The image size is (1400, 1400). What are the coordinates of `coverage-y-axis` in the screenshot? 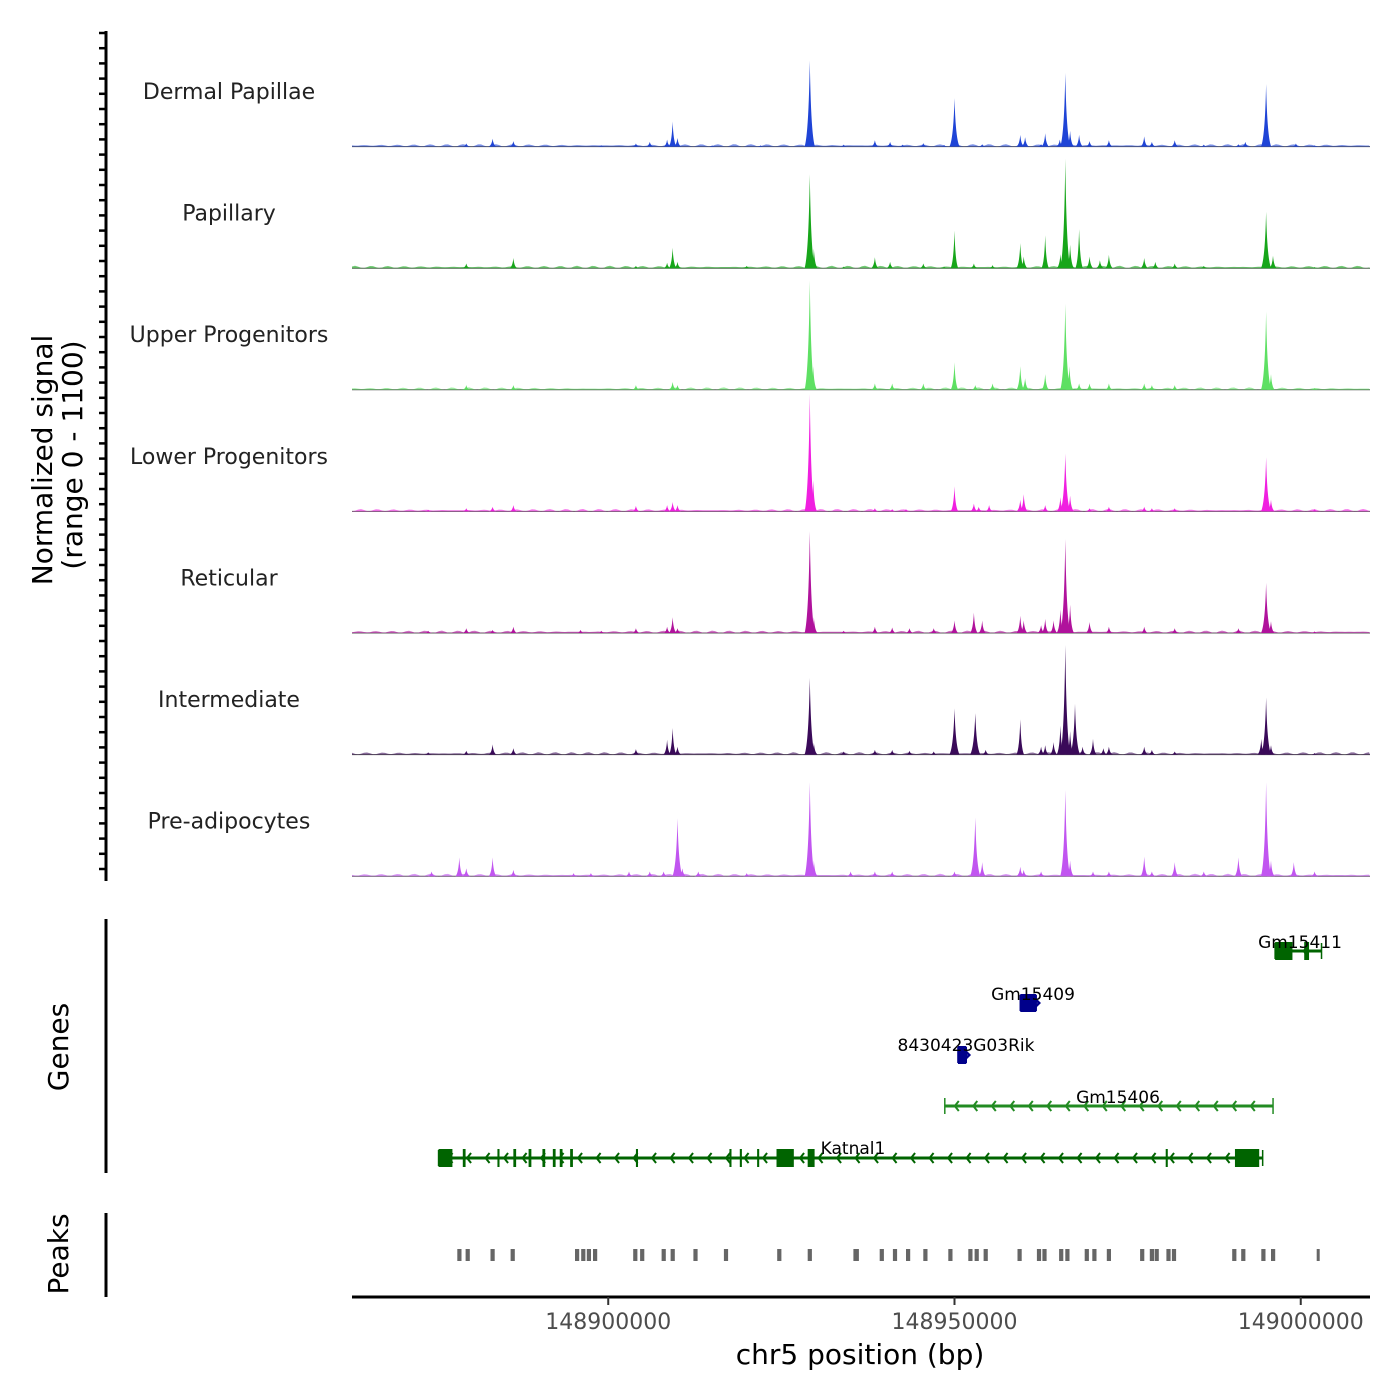 It's located at (103, 456).